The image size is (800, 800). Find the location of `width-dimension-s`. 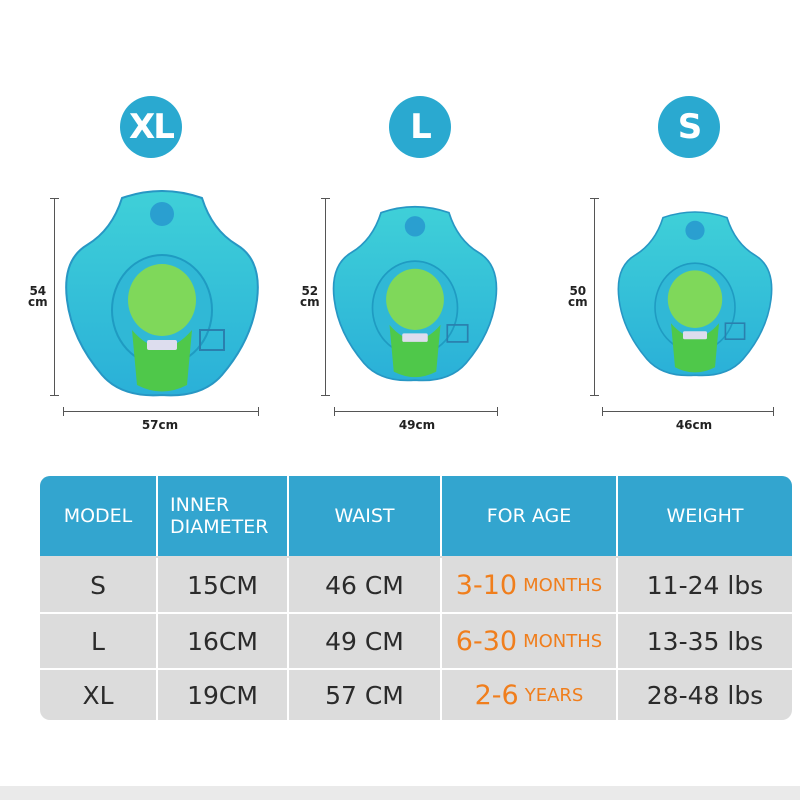

width-dimension-s is located at coordinates (688, 411).